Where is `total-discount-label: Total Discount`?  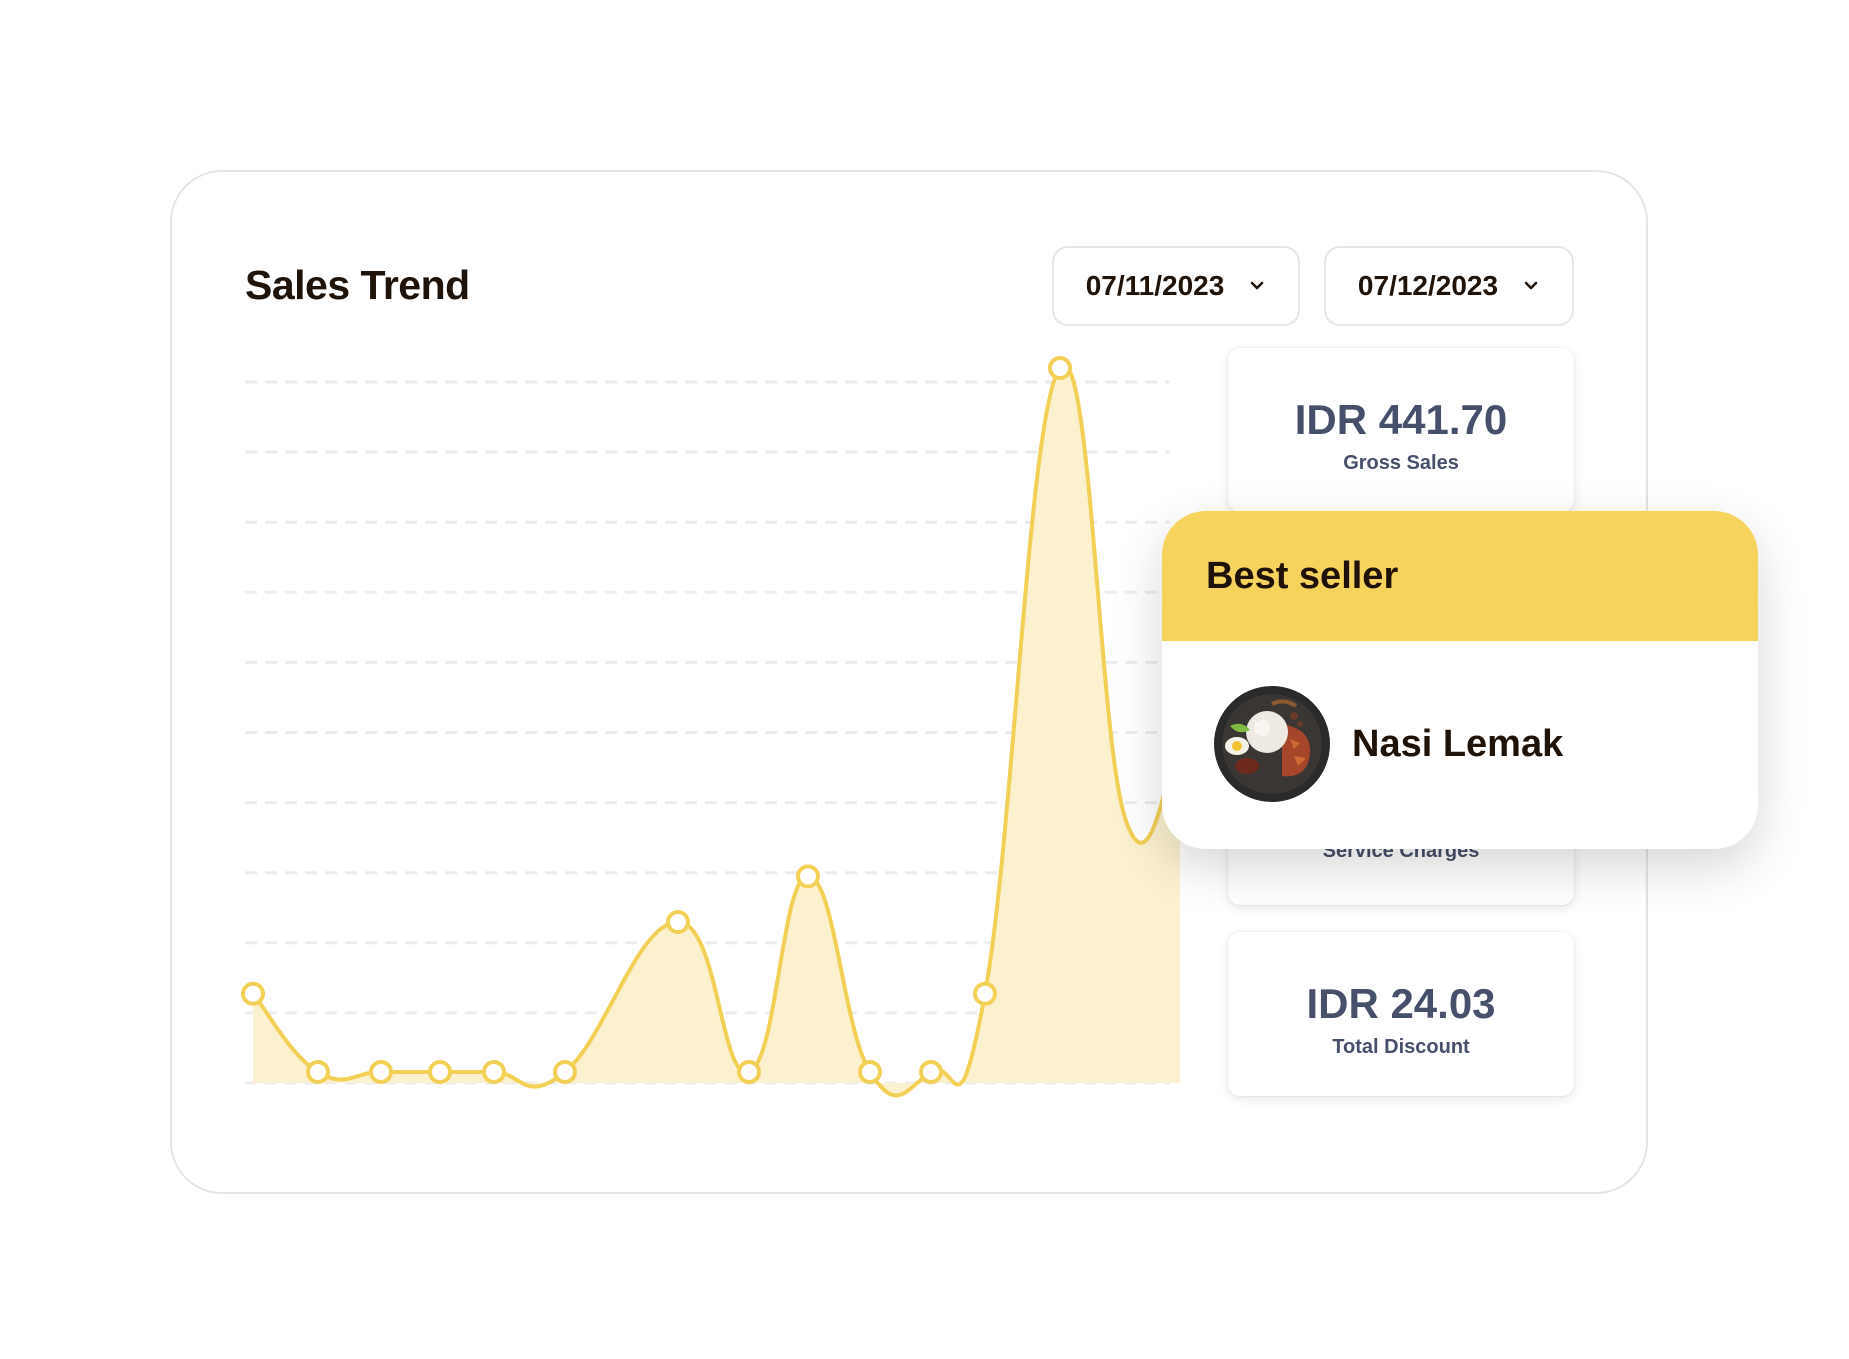
total-discount-label: Total Discount is located at coordinates (1401, 1047).